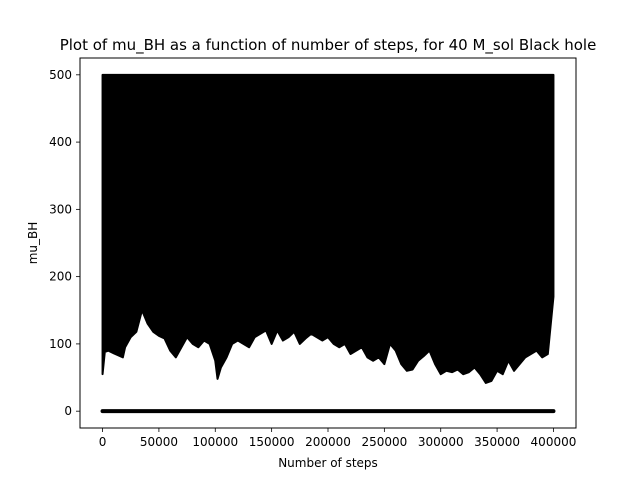 Image resolution: width=640 pixels, height=484 pixels. I want to click on x-tick-label: 350000, so click(497, 442).